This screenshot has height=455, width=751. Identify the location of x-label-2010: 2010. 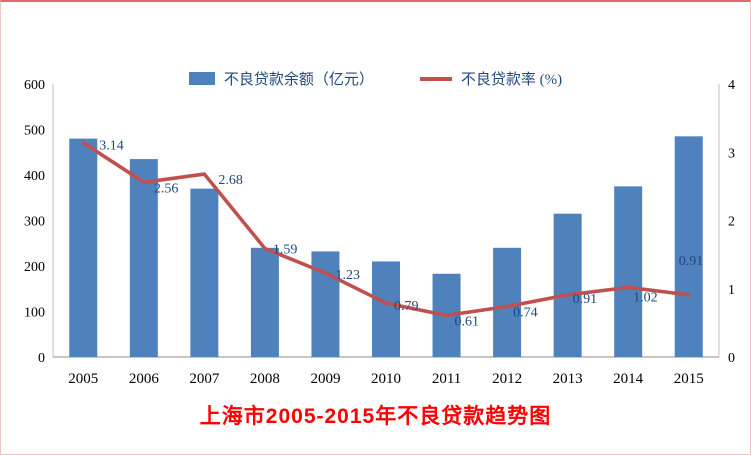
(386, 379).